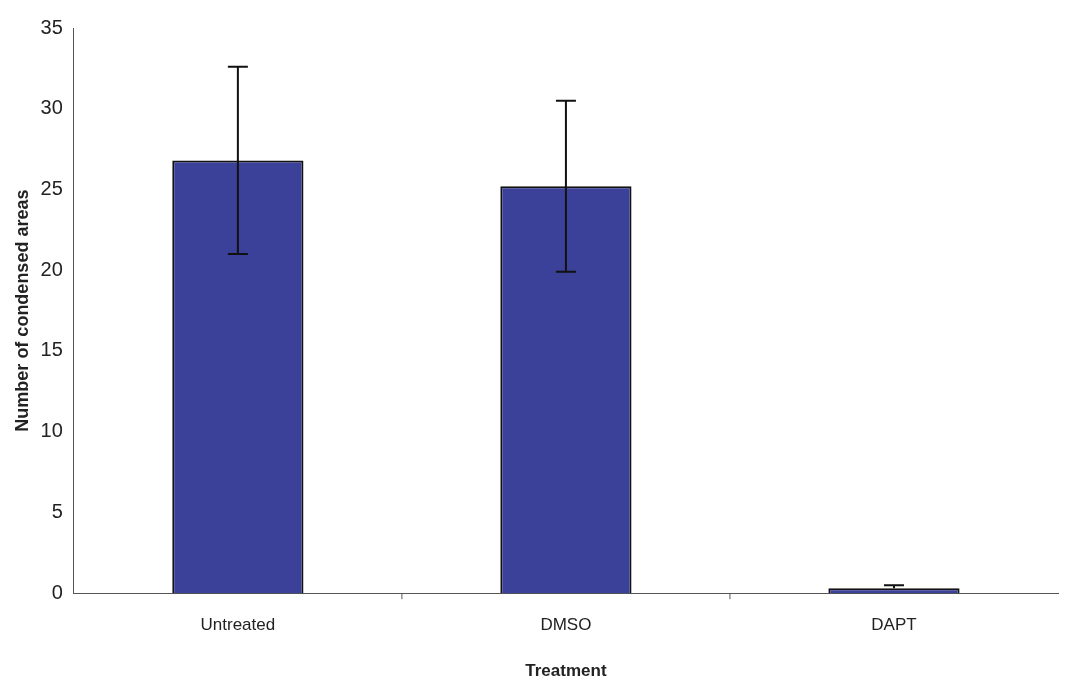 This screenshot has width=1086, height=694. Describe the element at coordinates (51, 430) in the screenshot. I see `y-tick-label: 10` at that location.